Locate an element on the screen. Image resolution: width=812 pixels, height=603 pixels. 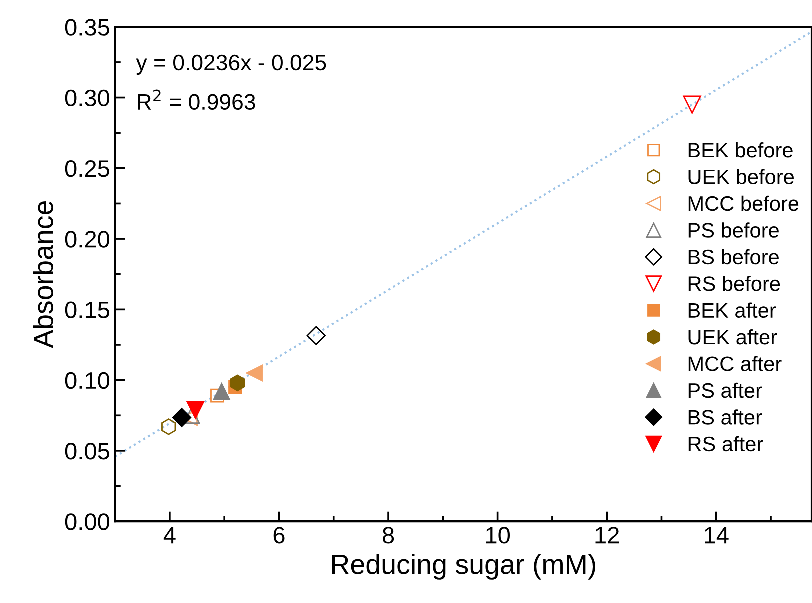
y-tick-label: 0.00 is located at coordinates (87, 522).